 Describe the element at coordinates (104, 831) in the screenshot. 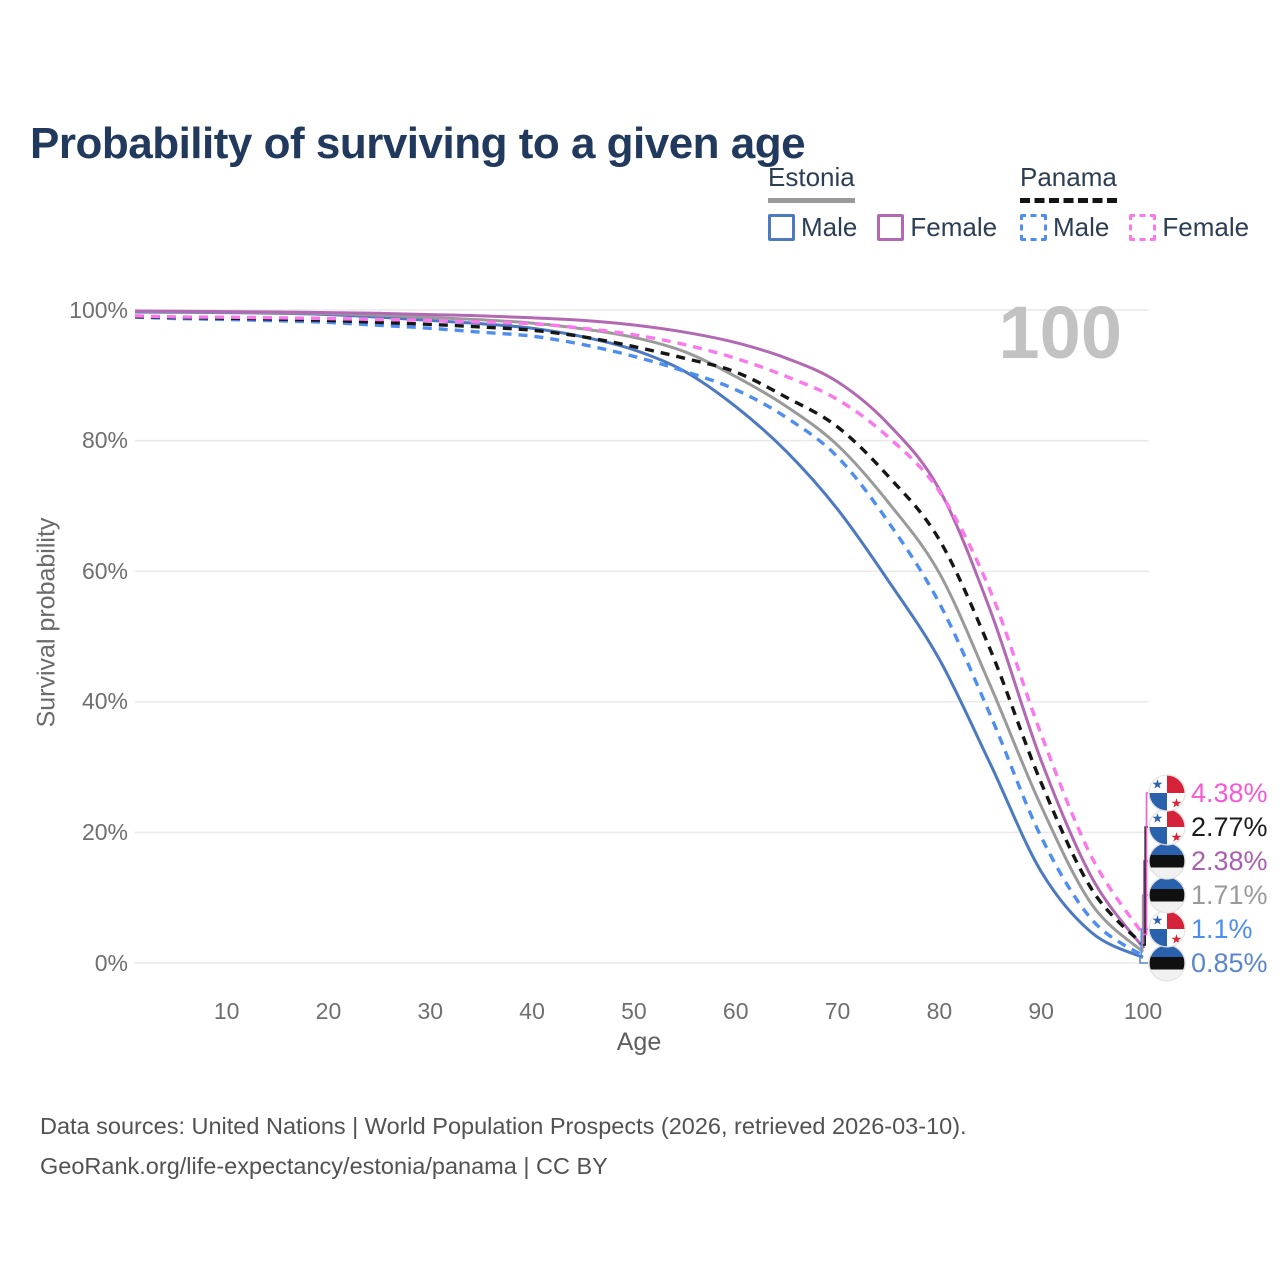

I see `y-tick-label: 20%` at that location.